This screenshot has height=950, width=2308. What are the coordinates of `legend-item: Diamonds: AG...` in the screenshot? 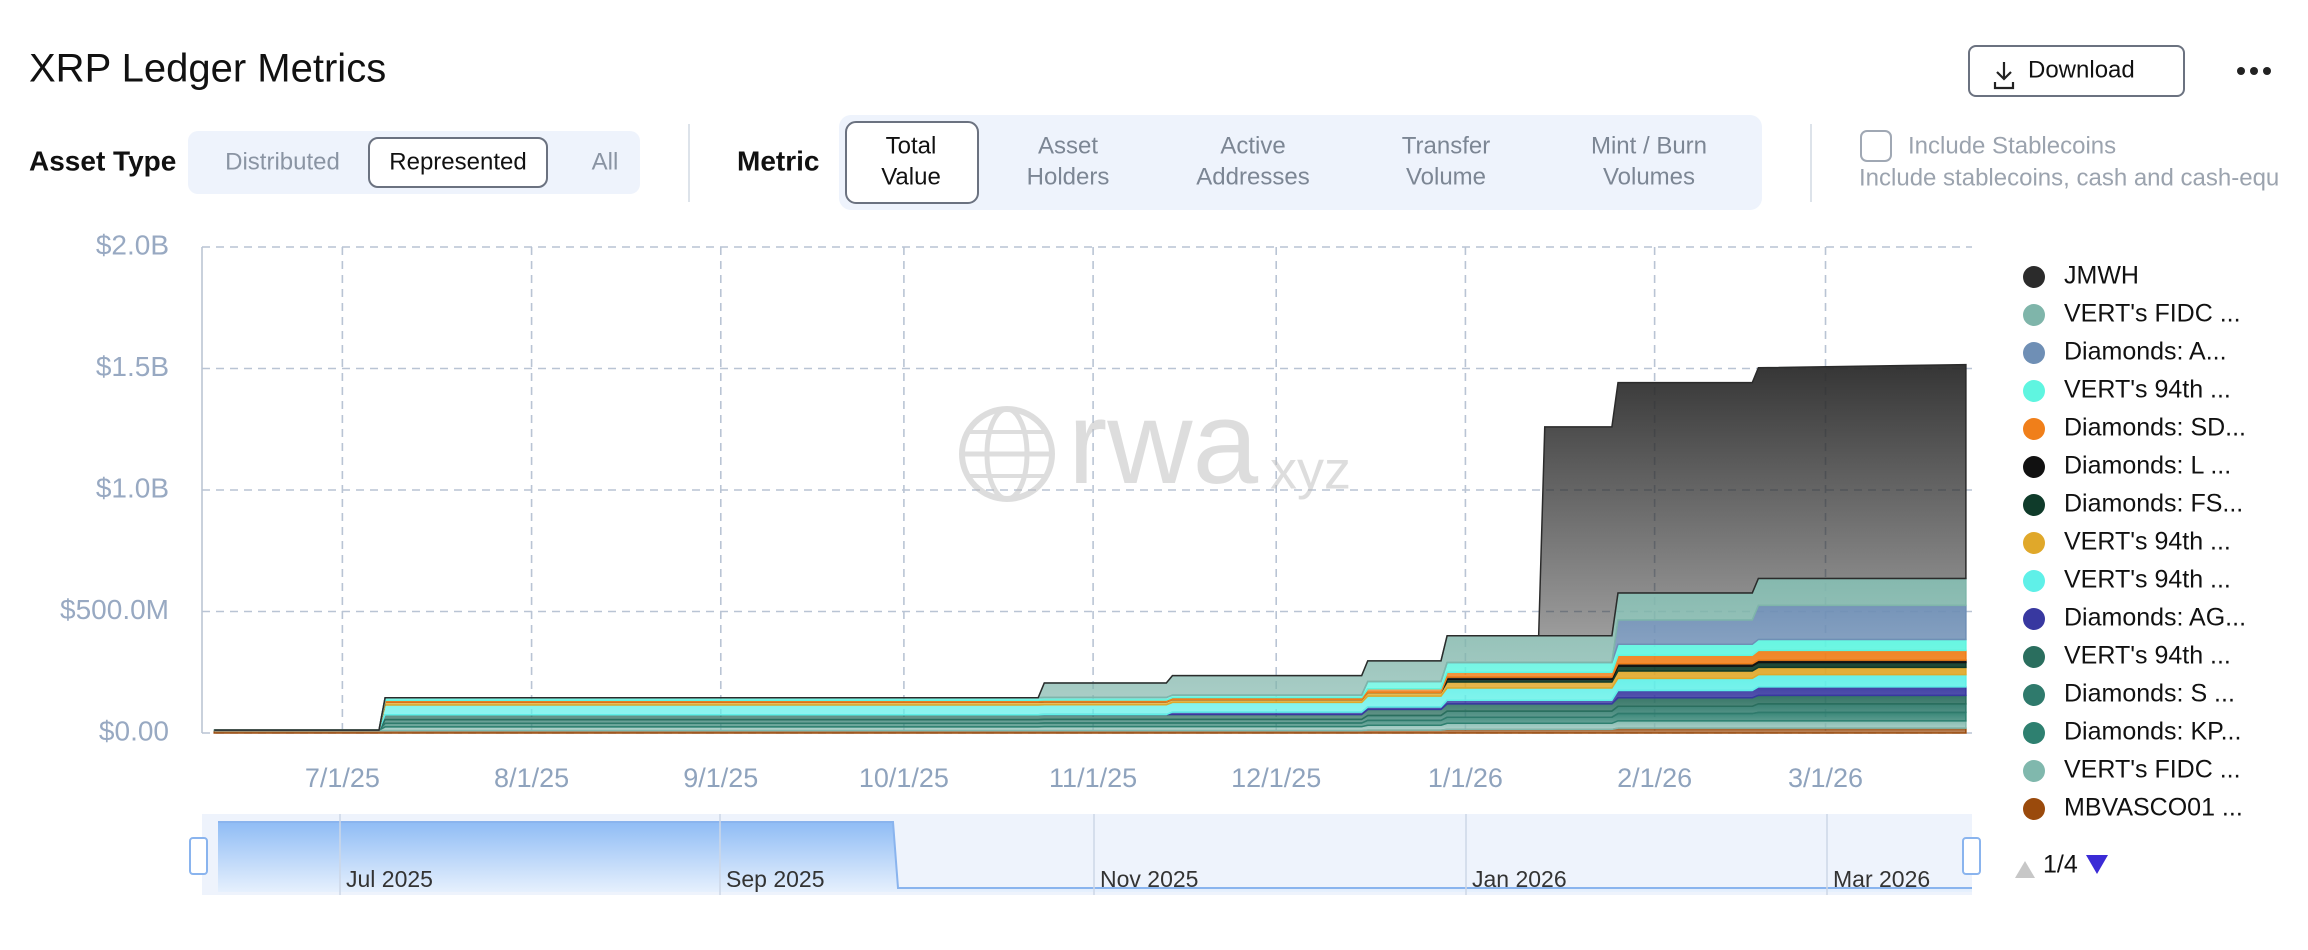 It's located at (2134, 618).